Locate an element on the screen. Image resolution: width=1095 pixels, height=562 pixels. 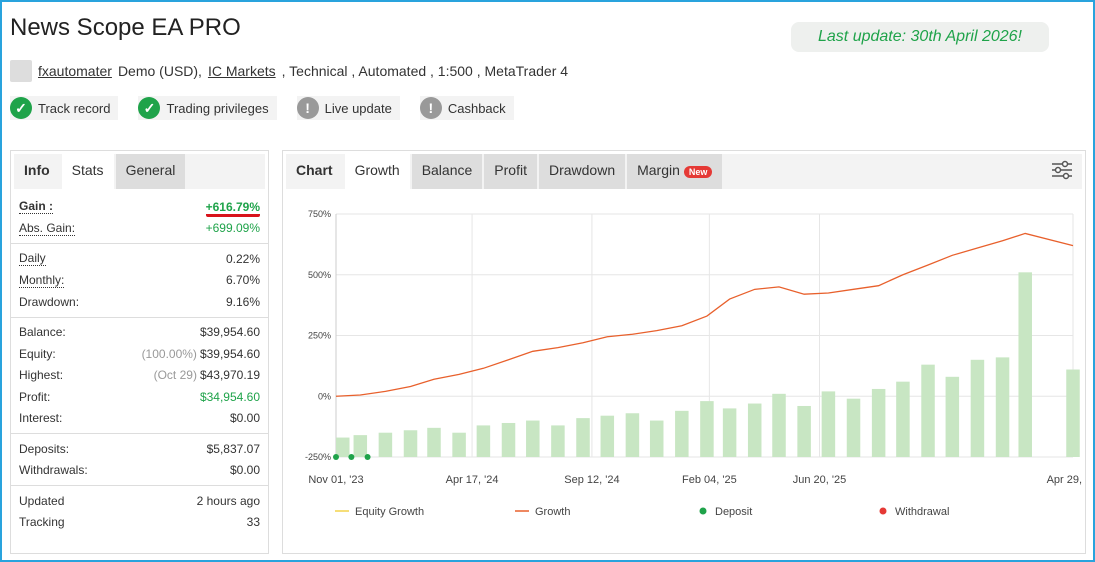
tab: Stats is located at coordinates (87, 171).